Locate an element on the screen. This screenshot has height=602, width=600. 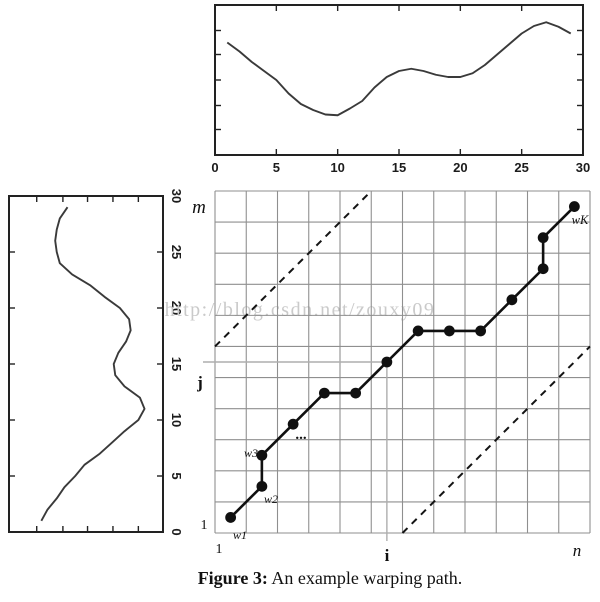
band-lower-dashed-line is located at coordinates (496, 439).